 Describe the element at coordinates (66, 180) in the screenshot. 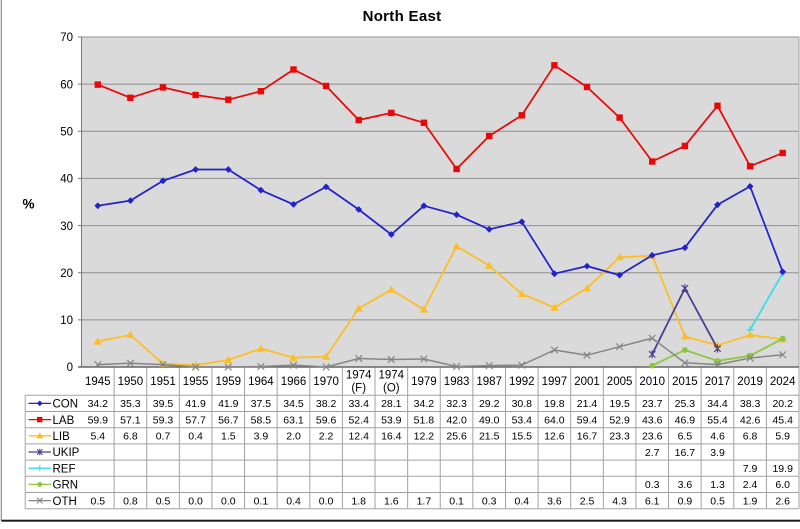

I see `svg-text: 40` at that location.